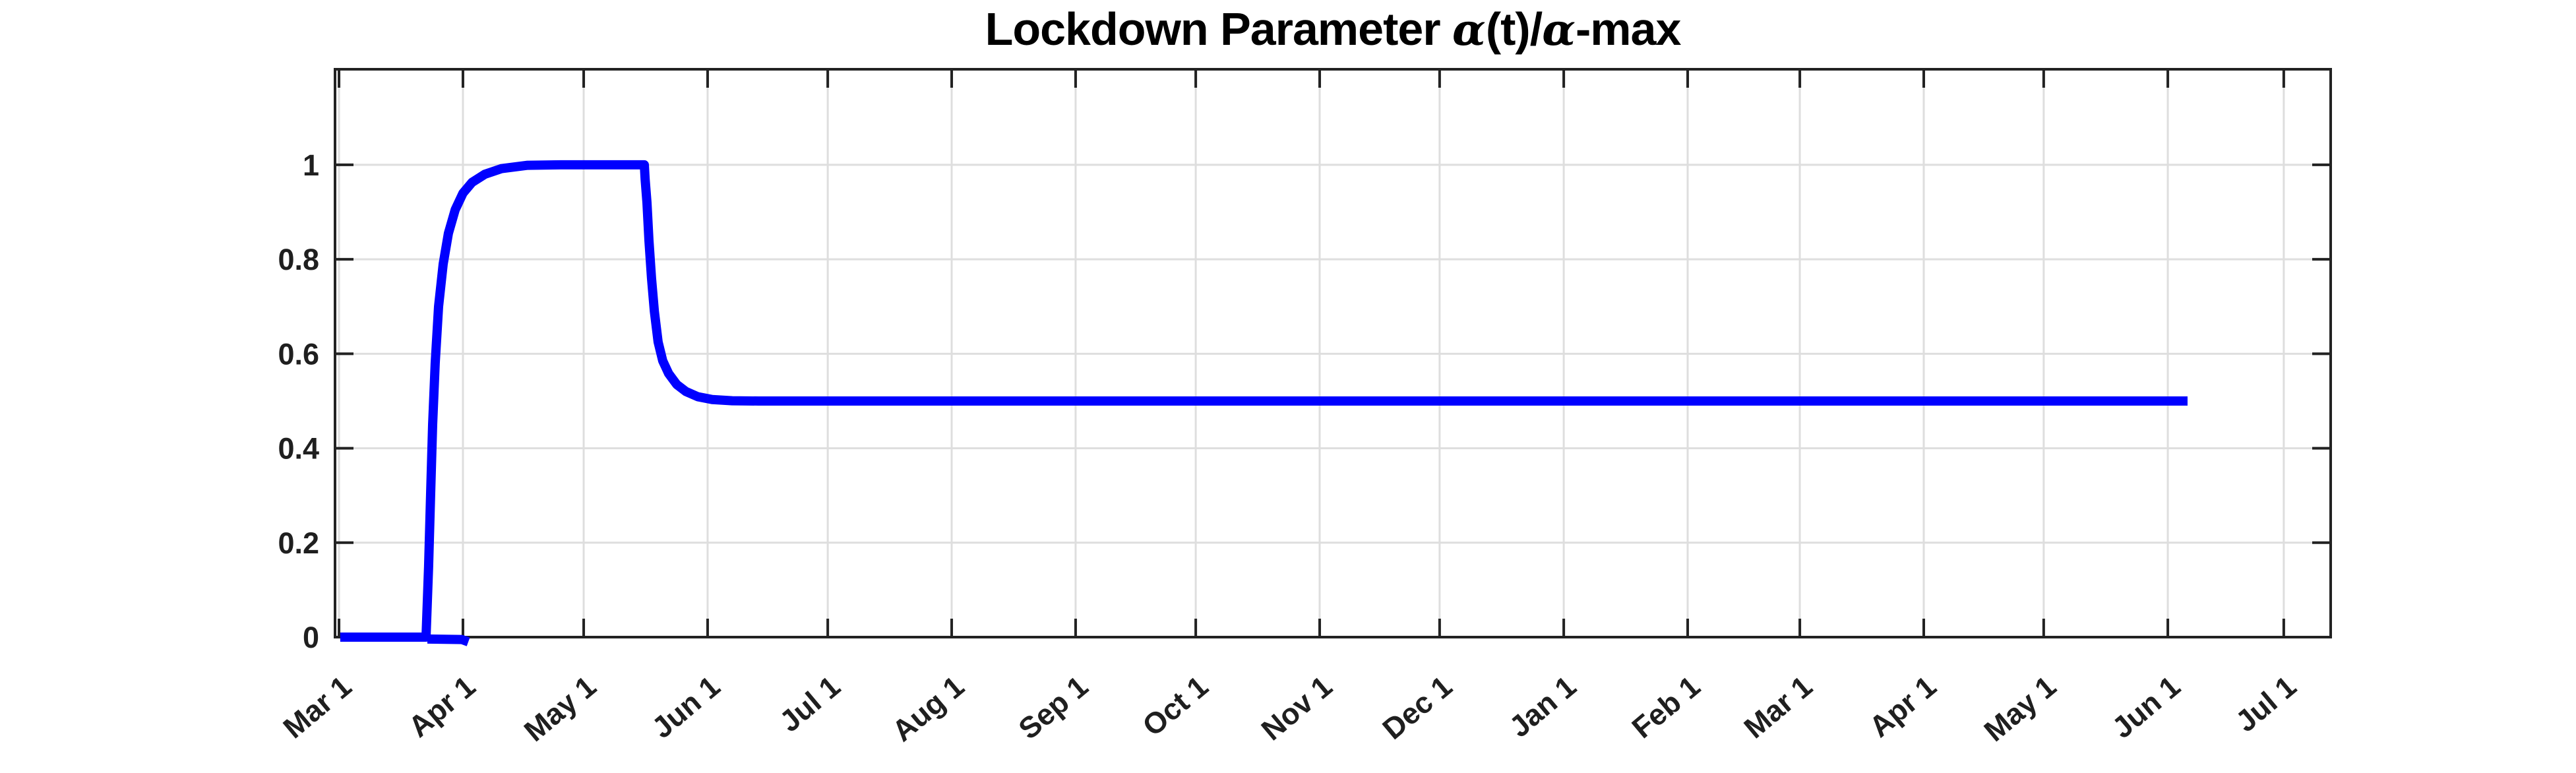 The height and width of the screenshot is (773, 2576). I want to click on x-tick-label: Jan 1, so click(1543, 706).